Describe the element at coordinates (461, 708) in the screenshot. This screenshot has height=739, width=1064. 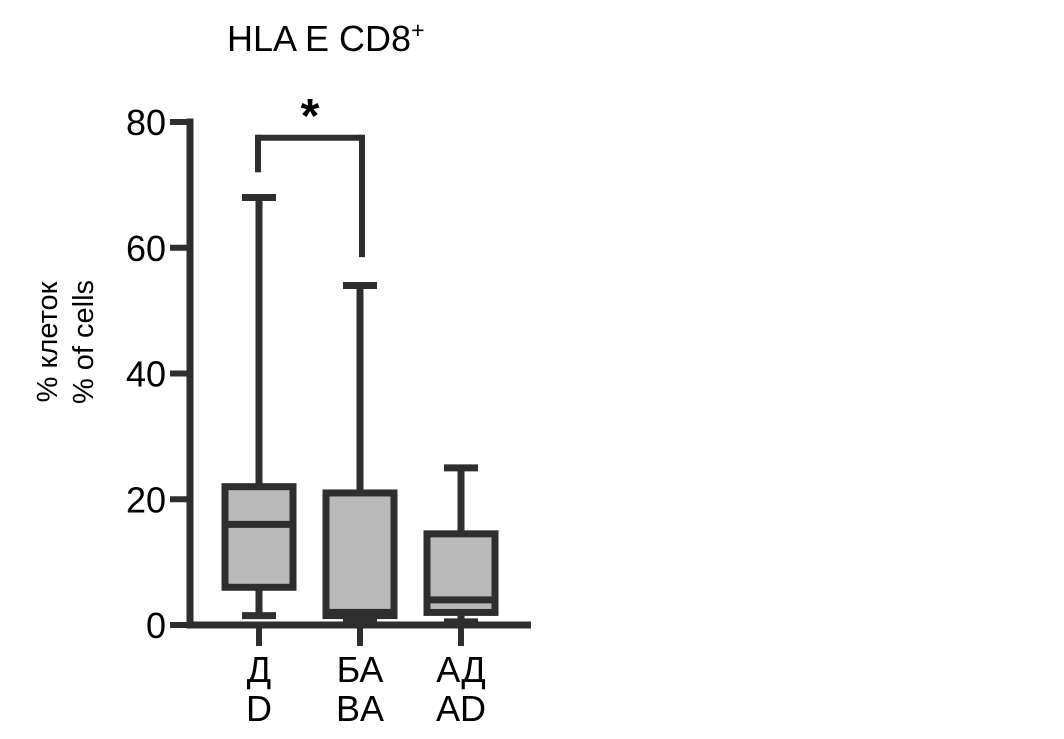
I see `x-category-label-en: AD` at that location.